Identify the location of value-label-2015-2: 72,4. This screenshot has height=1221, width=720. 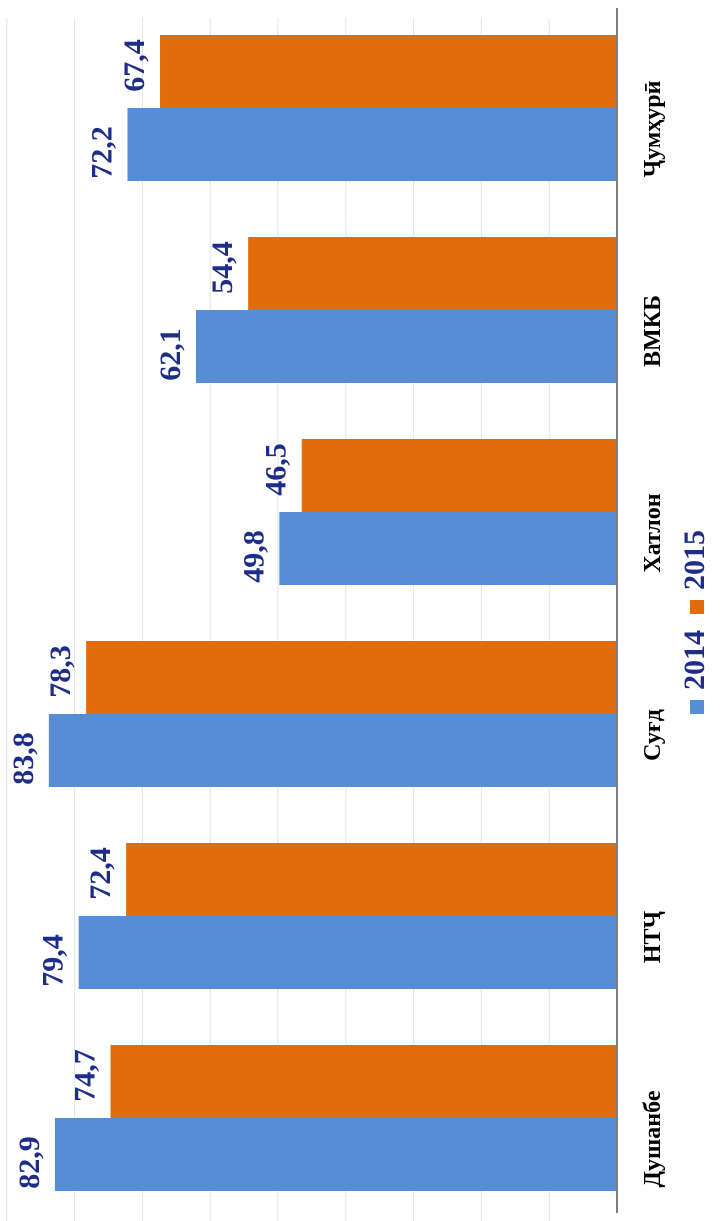
(100, 873).